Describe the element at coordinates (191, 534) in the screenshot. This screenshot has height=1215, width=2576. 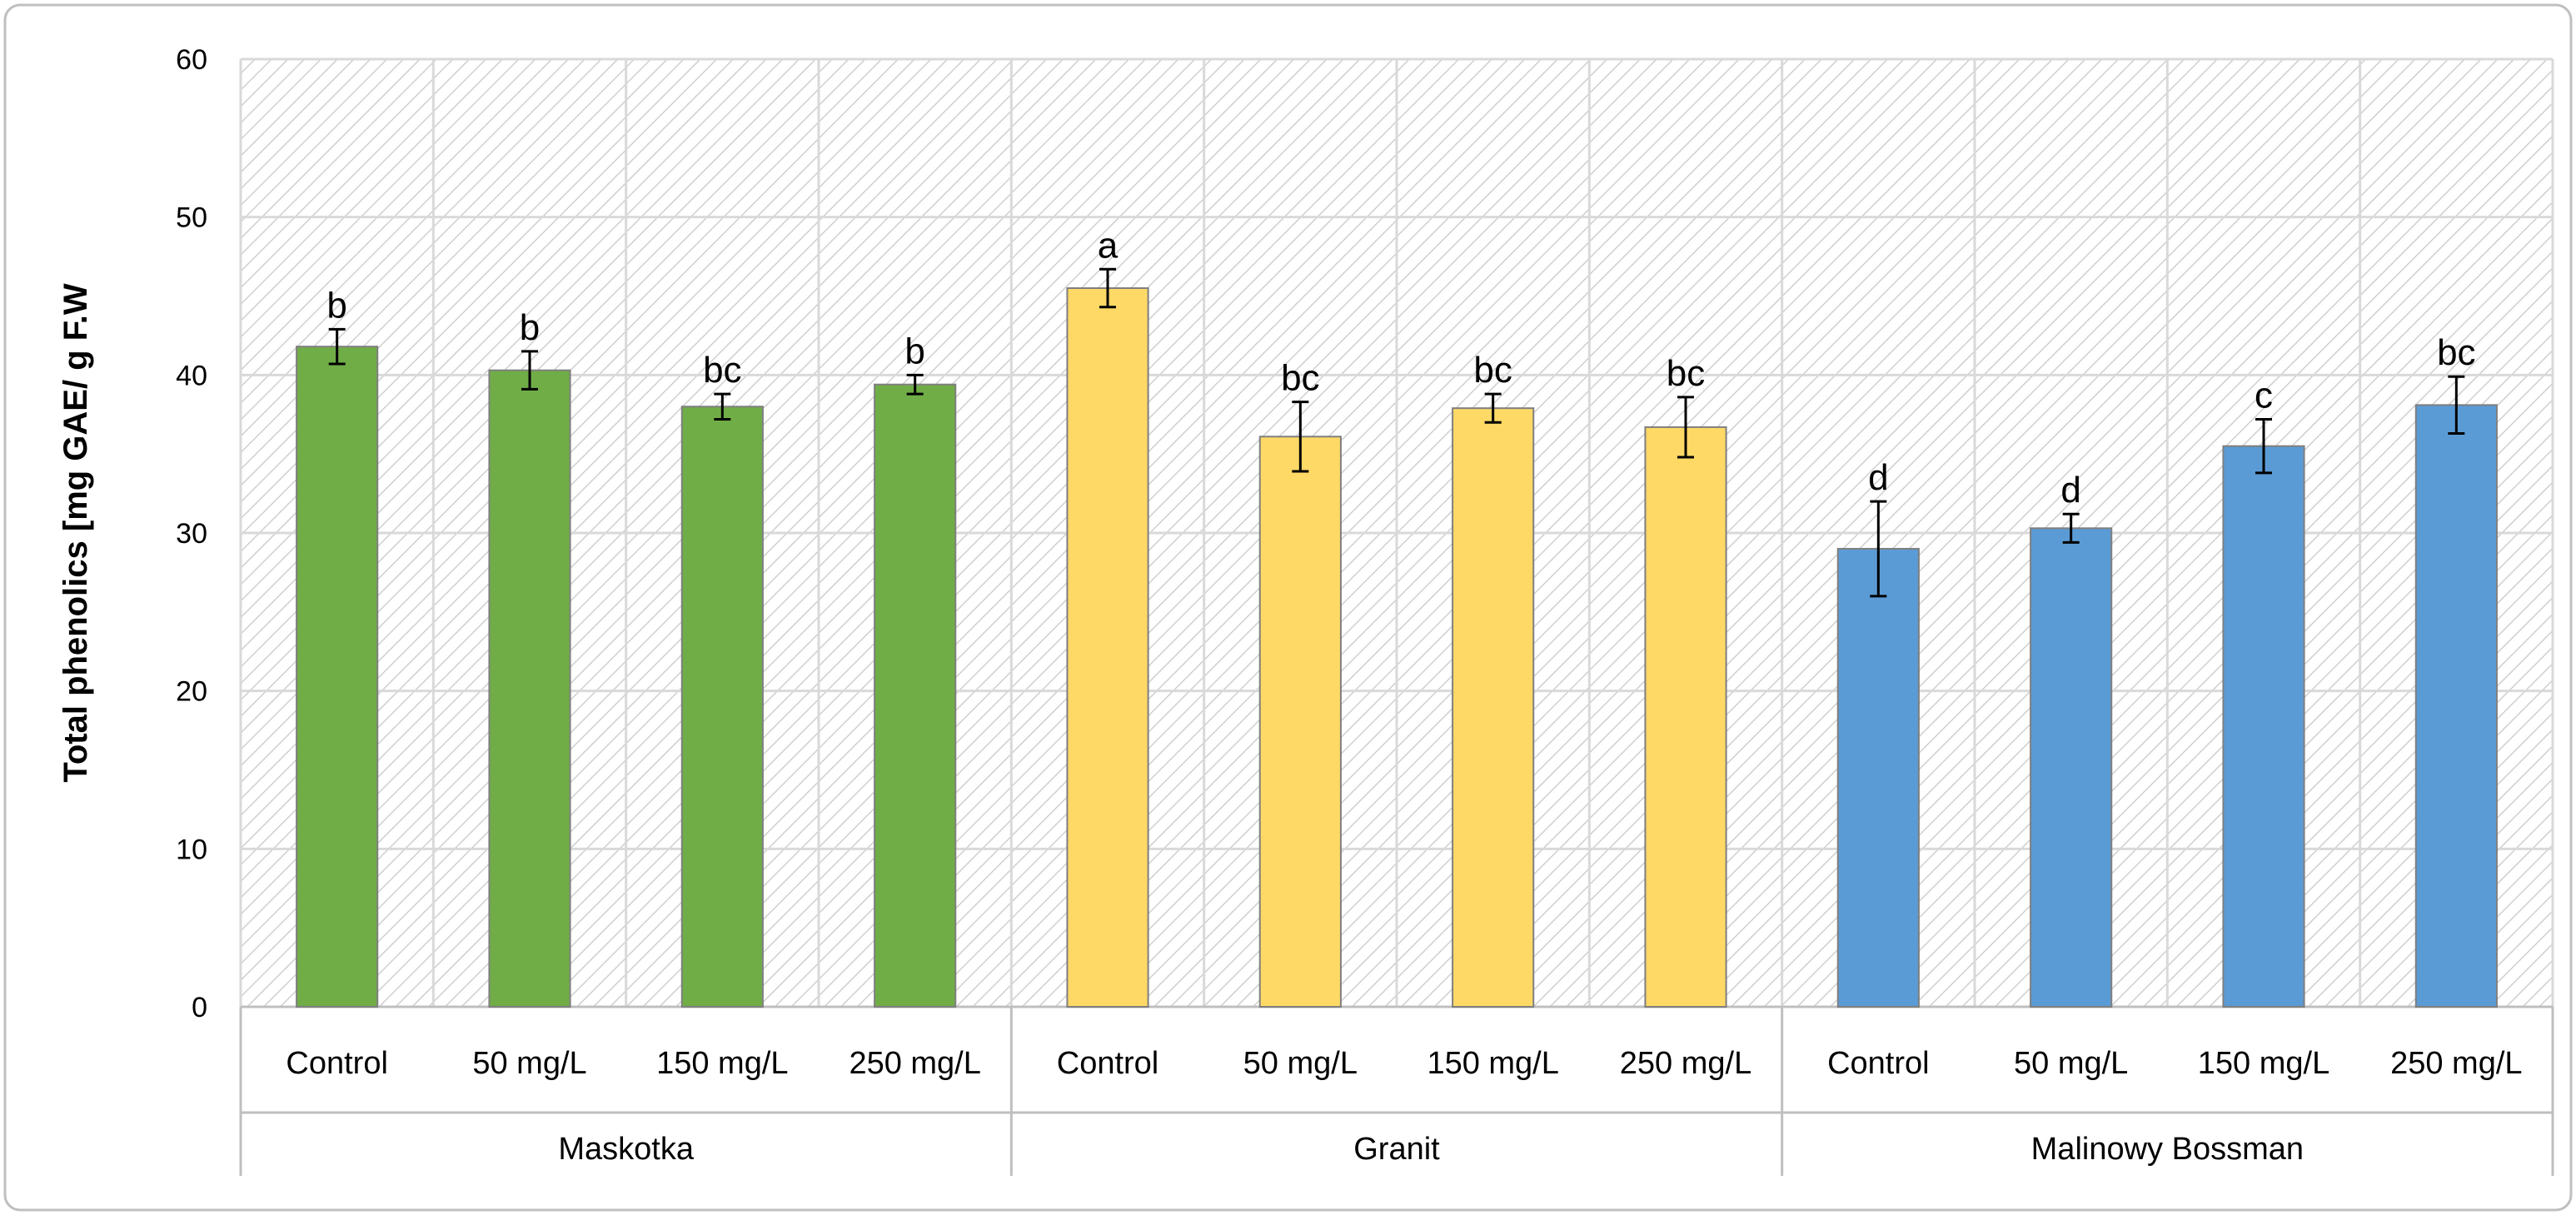
I see `y-tick-label: 30` at that location.